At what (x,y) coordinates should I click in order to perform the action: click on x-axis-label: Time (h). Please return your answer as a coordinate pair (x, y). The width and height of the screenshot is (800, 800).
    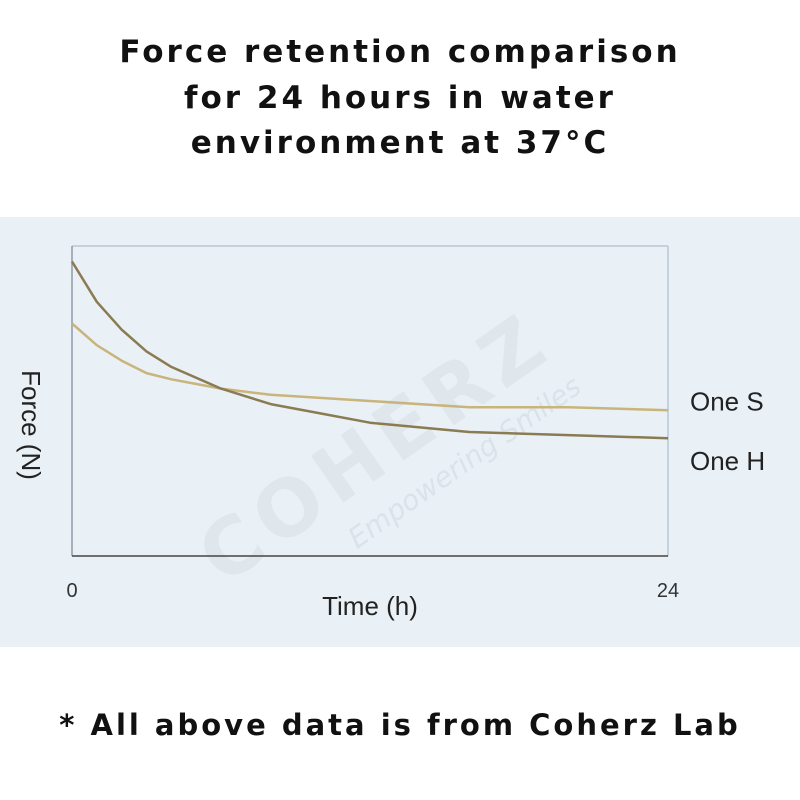
    Looking at the image, I should click on (370, 606).